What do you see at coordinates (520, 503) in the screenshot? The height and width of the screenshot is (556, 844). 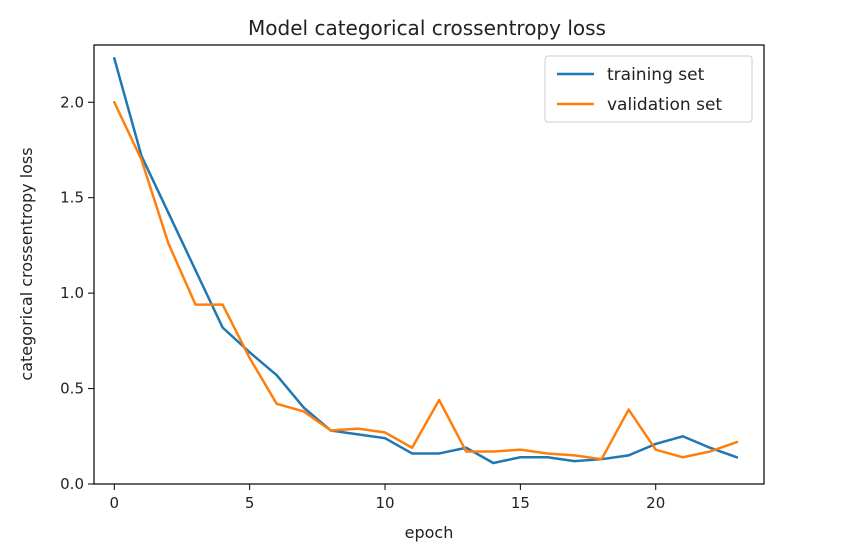 I see `x-tick-label: 15` at bounding box center [520, 503].